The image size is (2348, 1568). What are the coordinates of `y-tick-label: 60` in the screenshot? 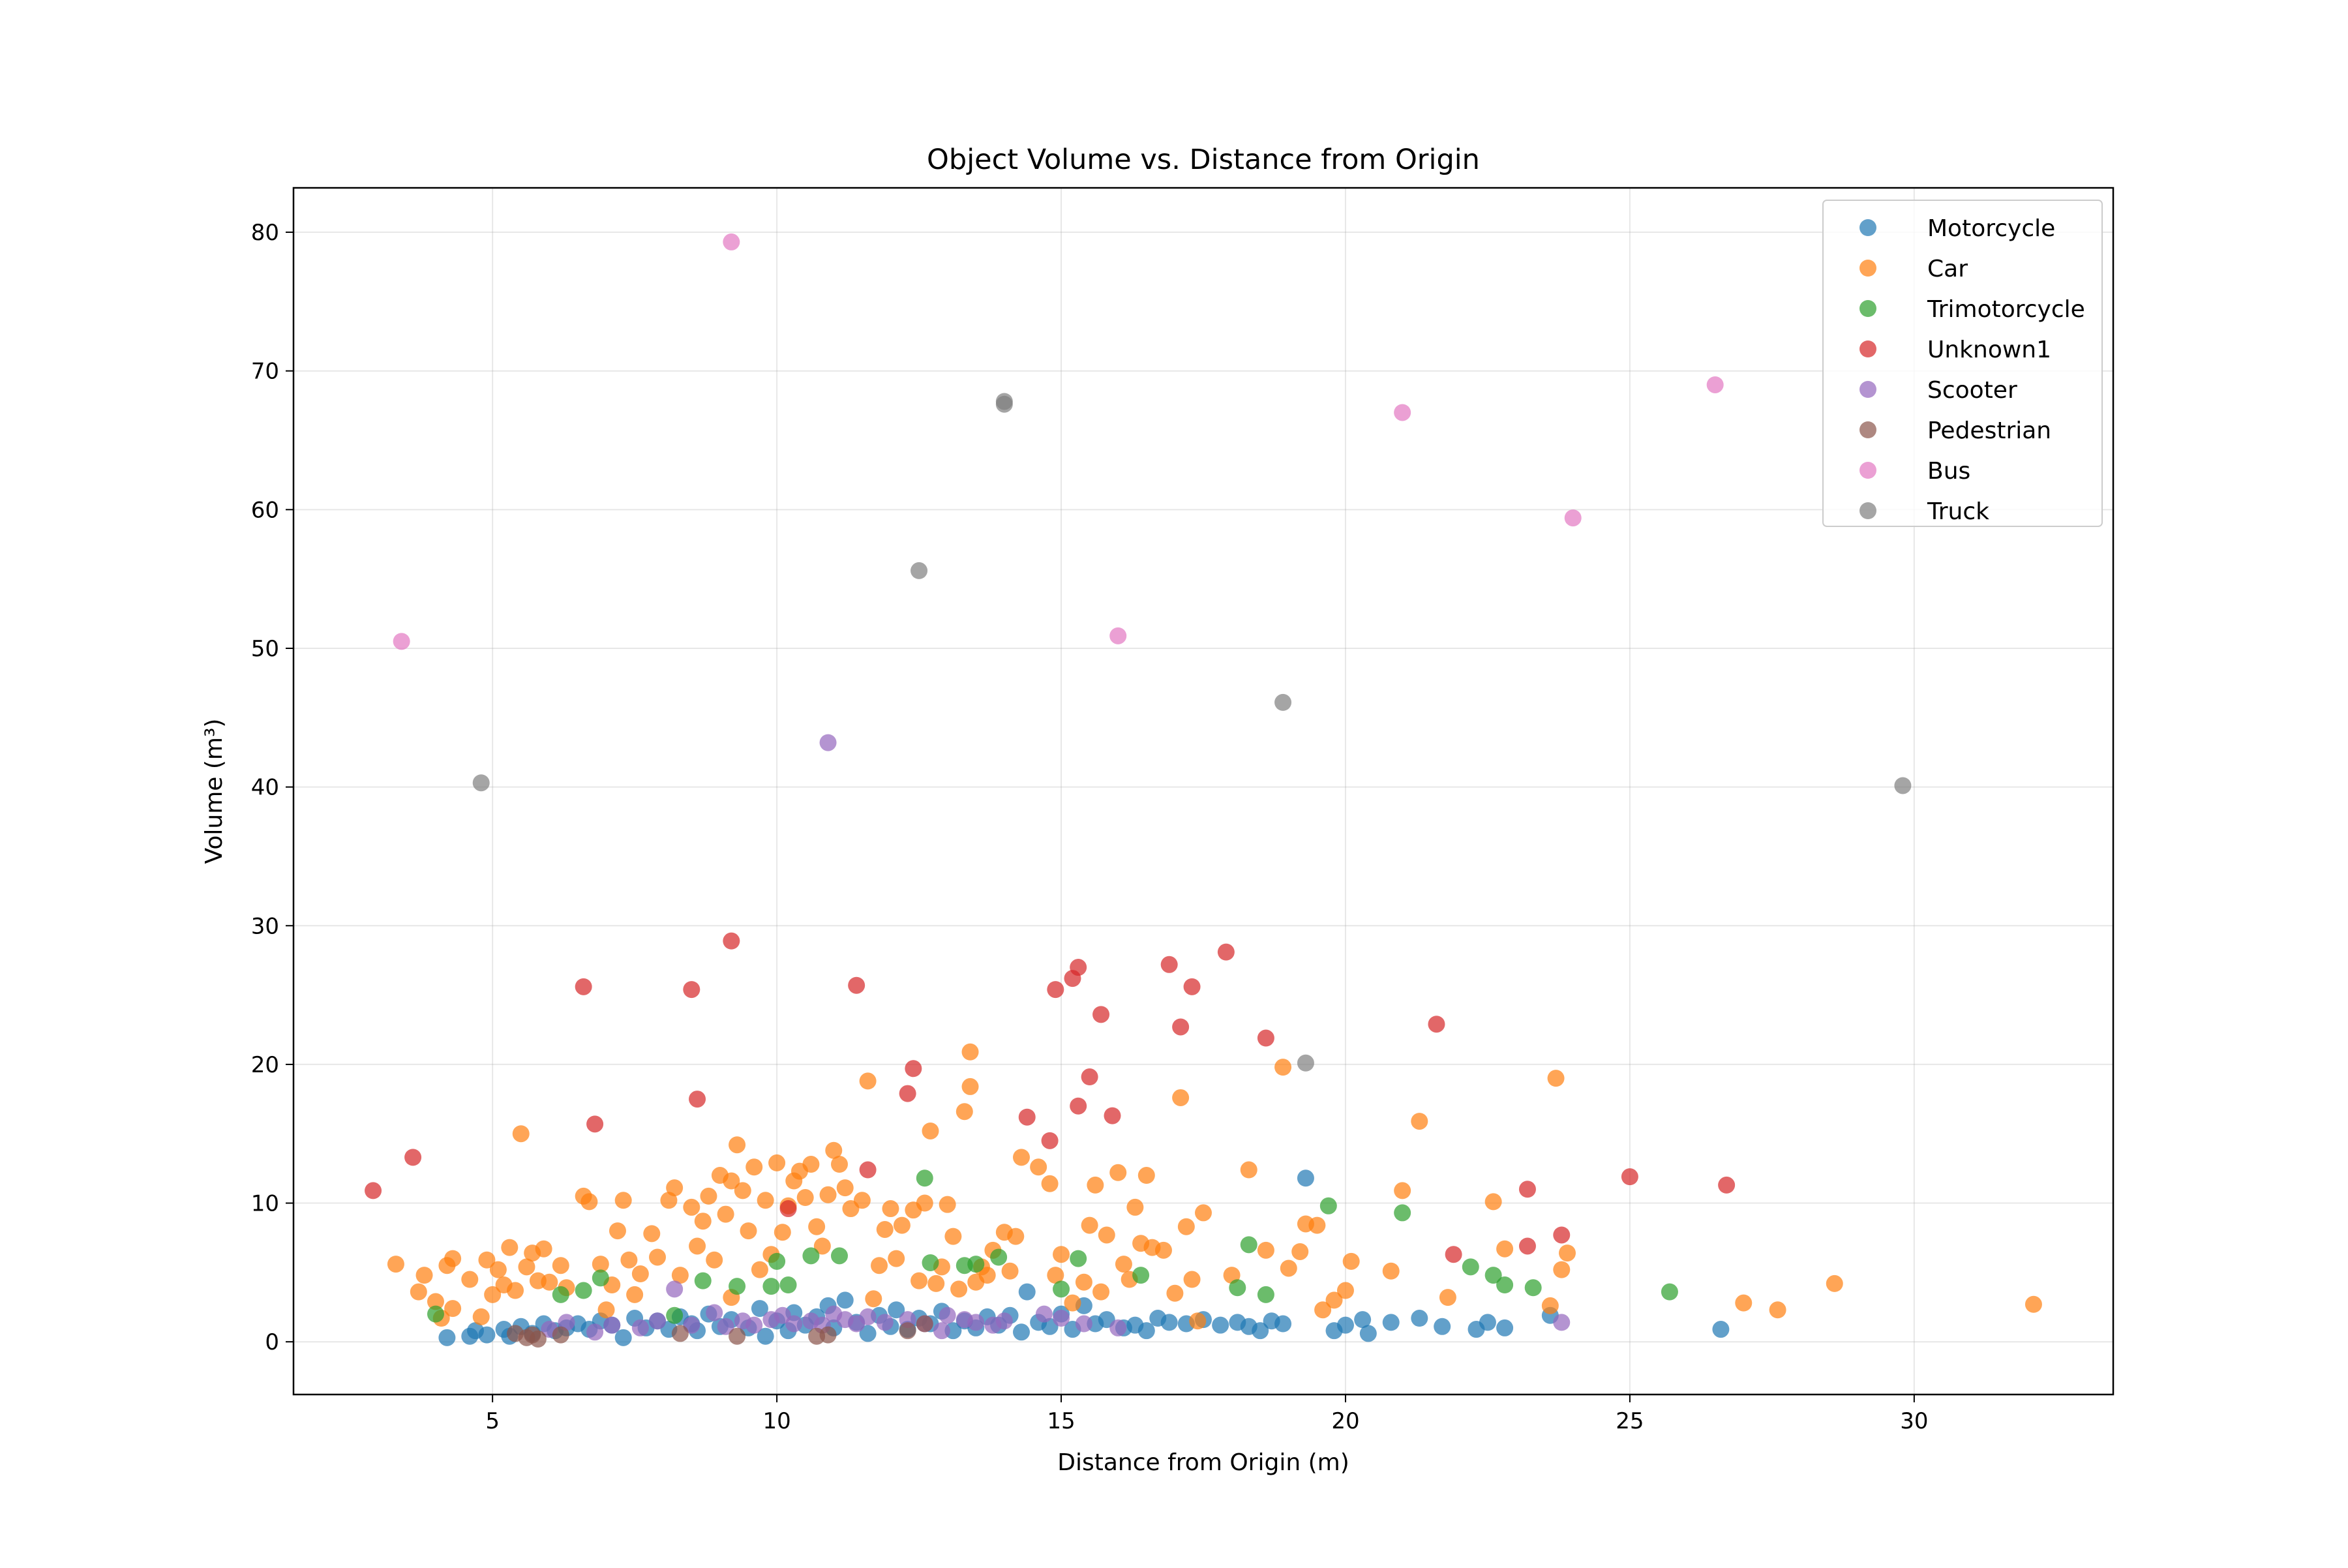 It's located at (265, 510).